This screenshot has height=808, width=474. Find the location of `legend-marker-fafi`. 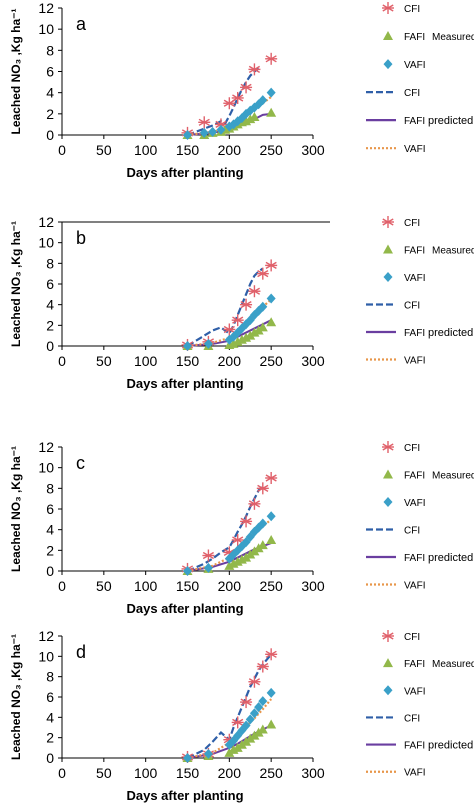

legend-marker-fafi is located at coordinates (388, 663).